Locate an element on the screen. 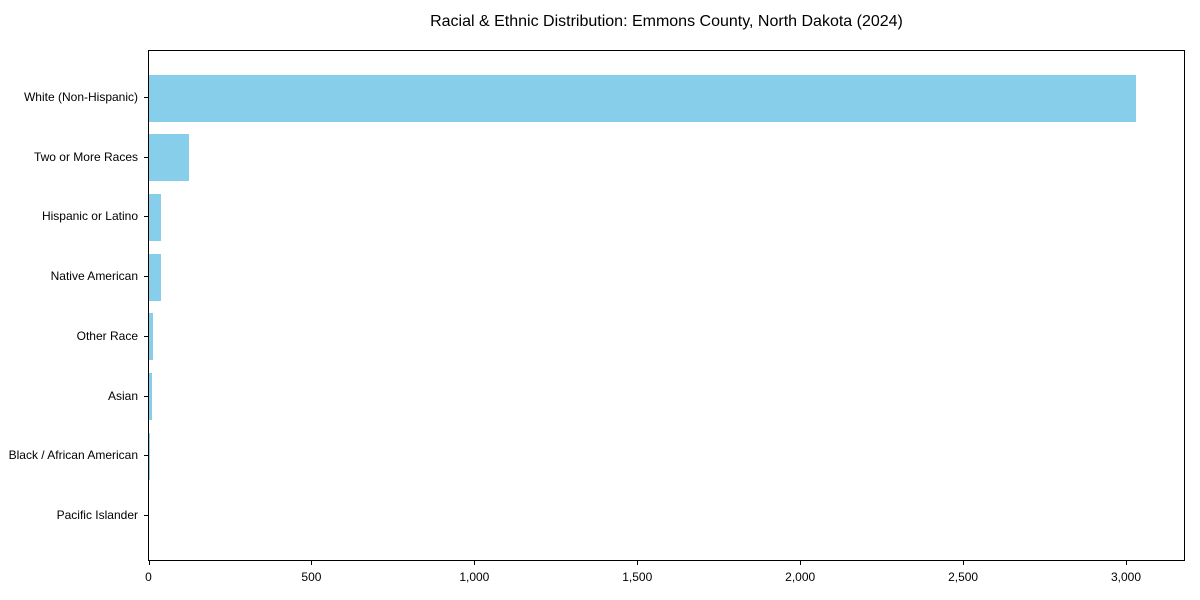  x-tick-label: 500 is located at coordinates (311, 577).